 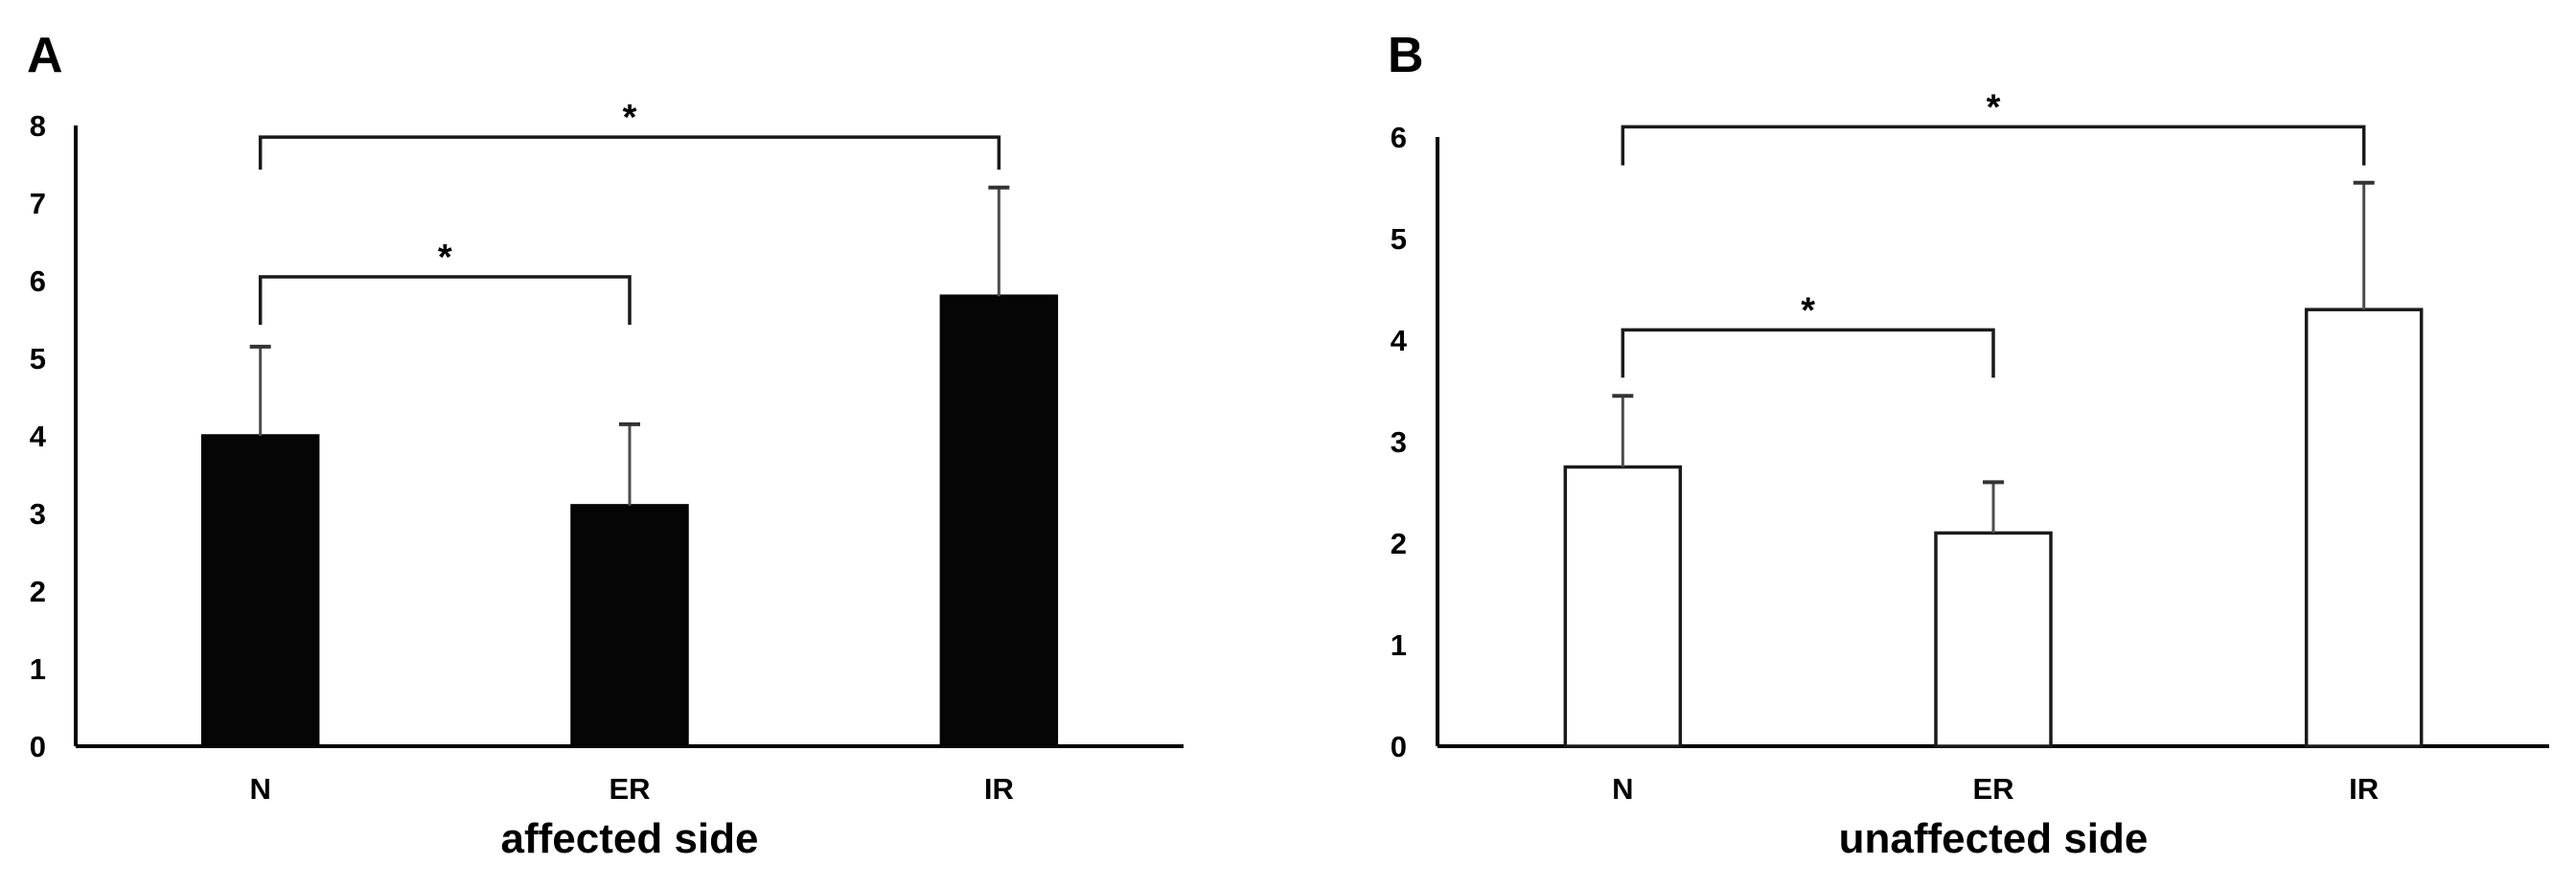 I want to click on y-tick-label: 7, so click(x=38, y=203).